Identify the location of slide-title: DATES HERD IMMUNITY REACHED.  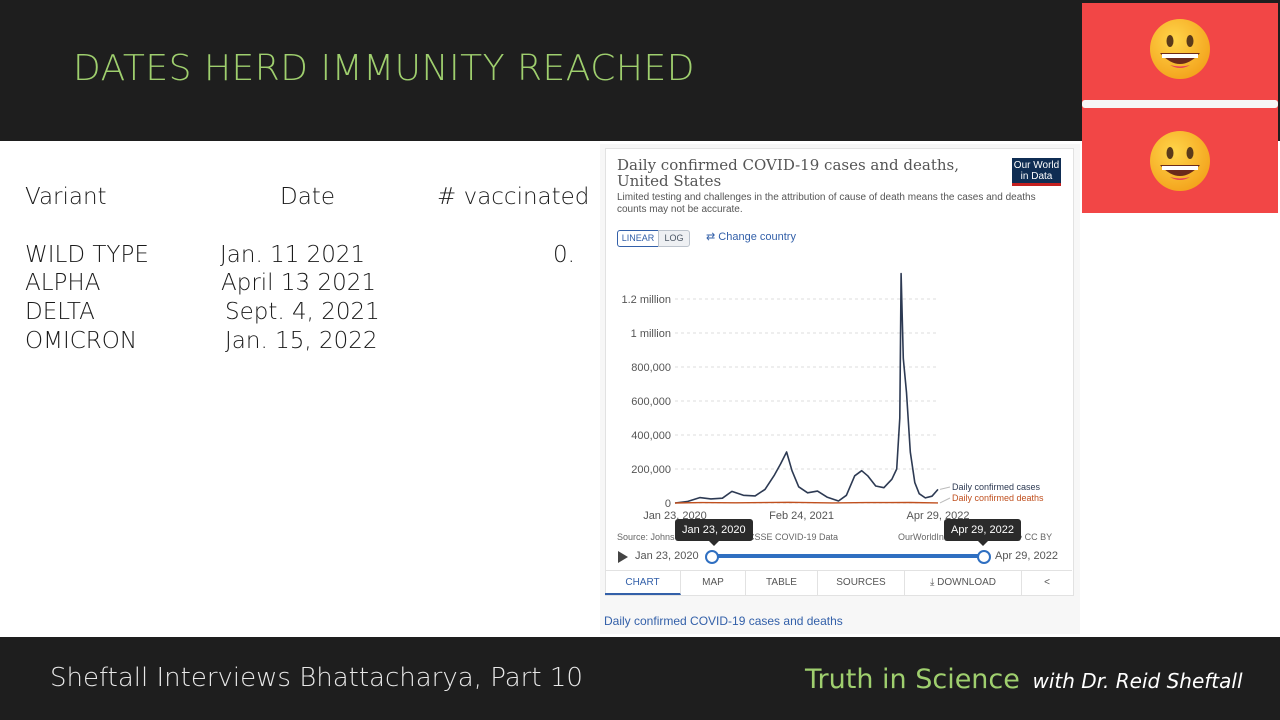
(384, 68).